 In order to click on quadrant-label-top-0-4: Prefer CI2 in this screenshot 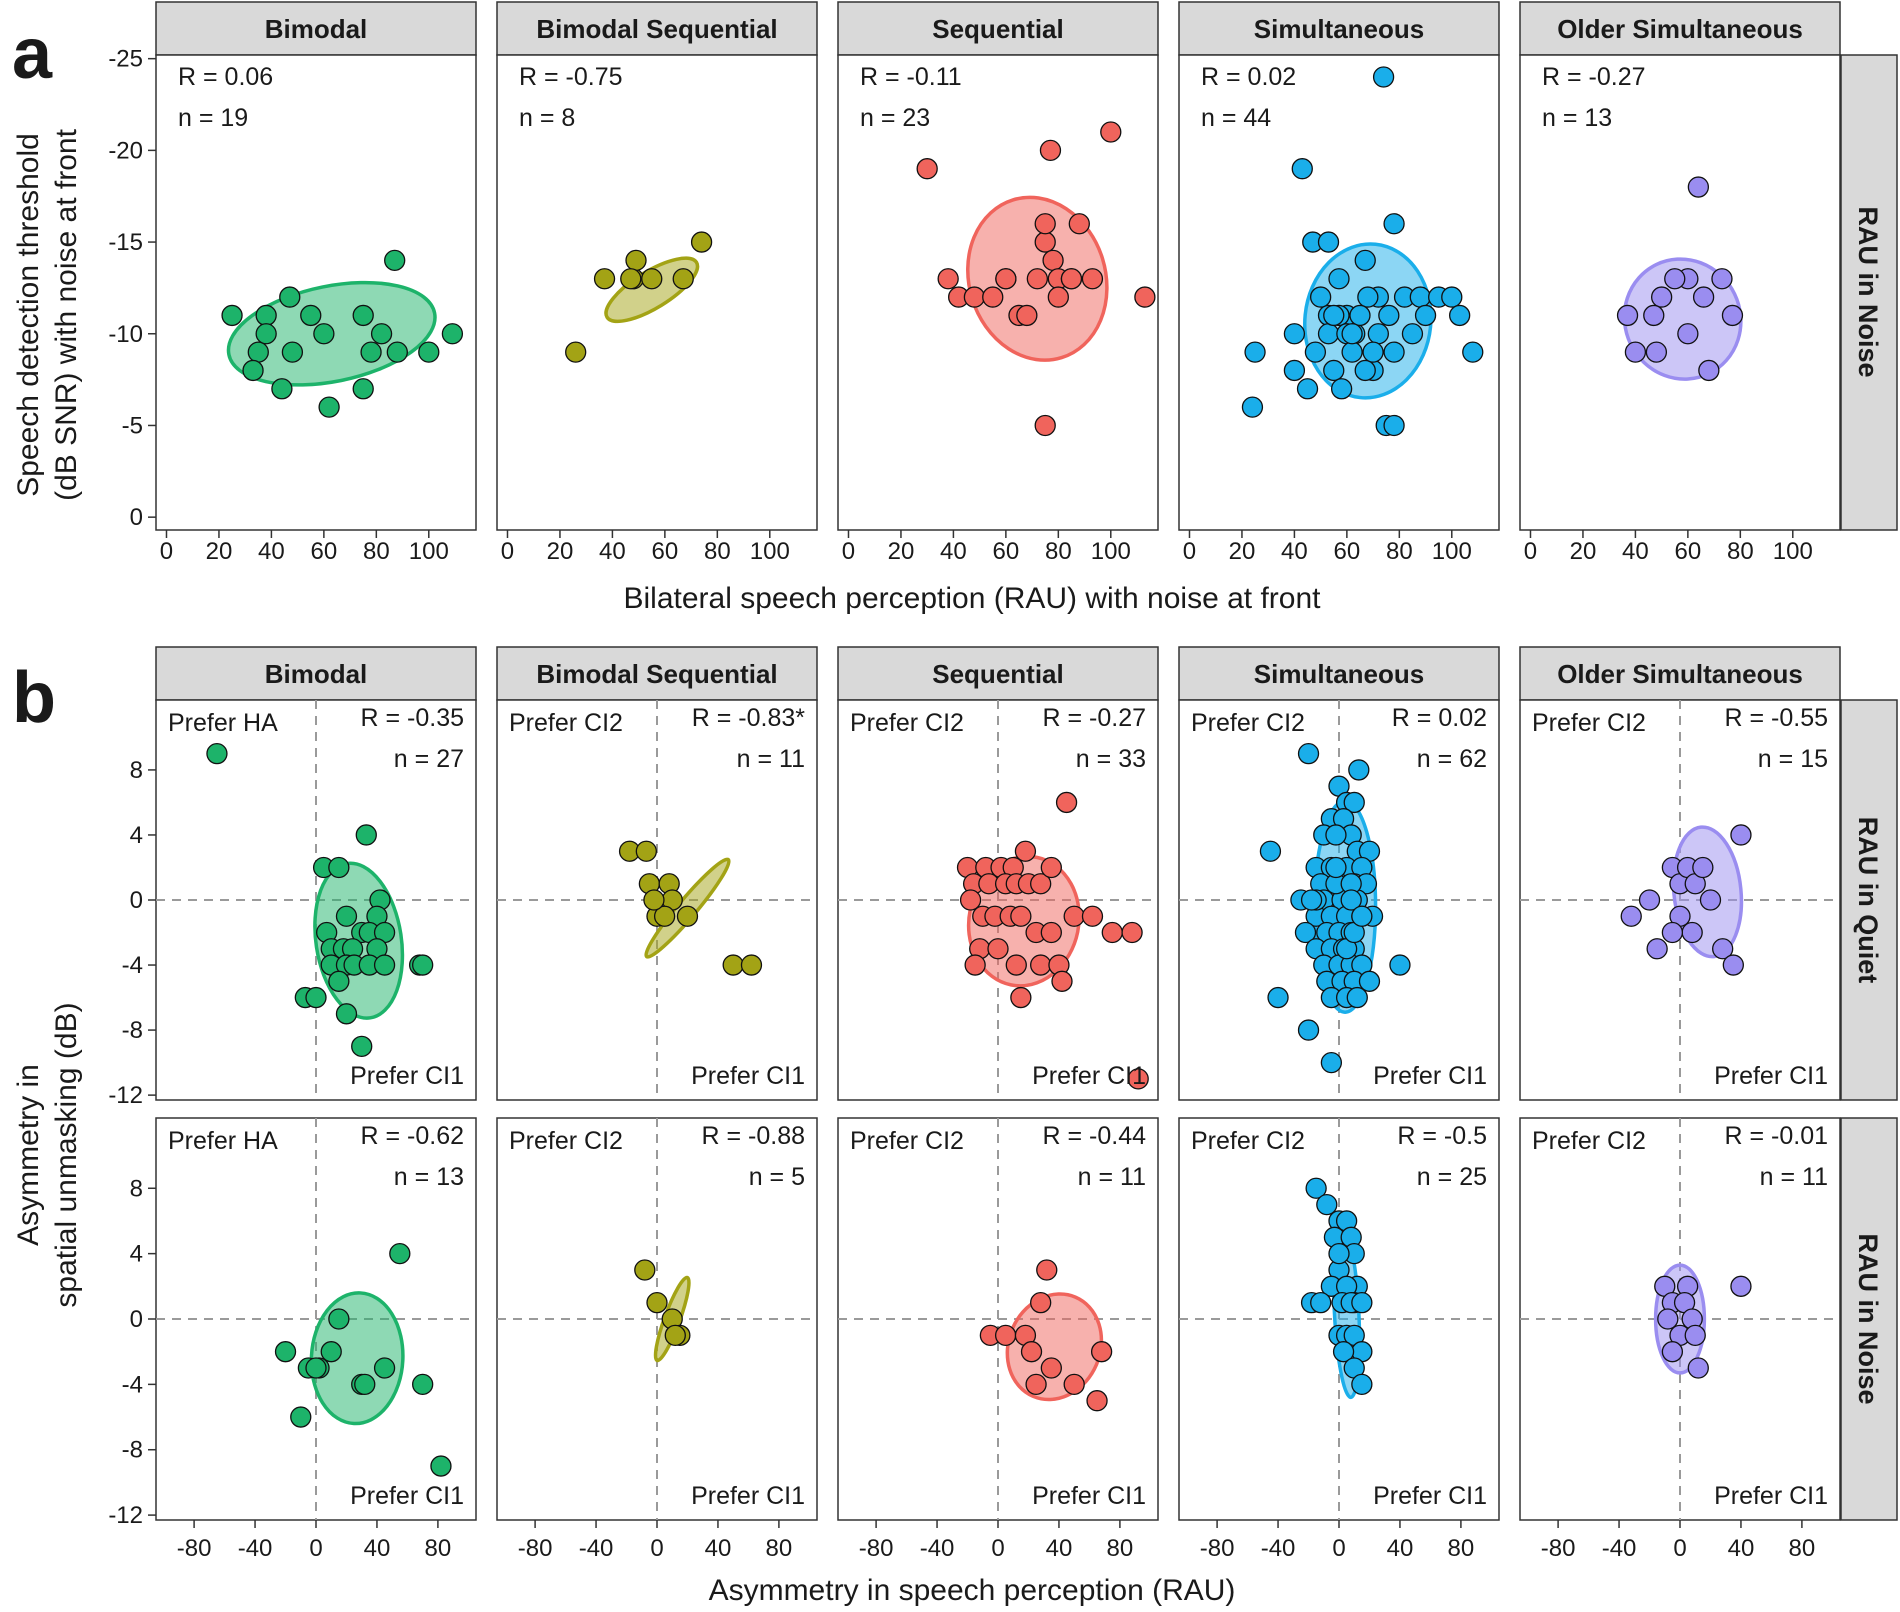, I will do `click(1589, 723)`.